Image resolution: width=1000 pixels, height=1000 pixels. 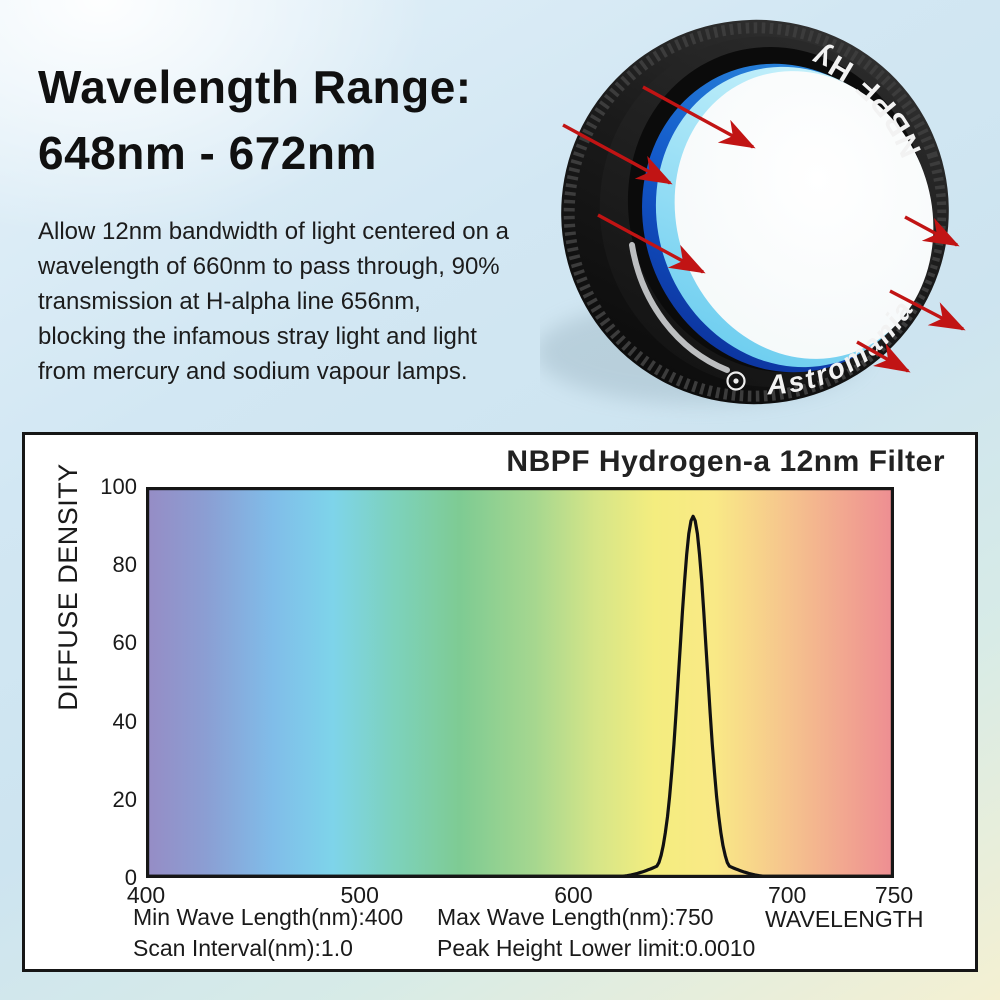 What do you see at coordinates (500, 895) in the screenshot?
I see `x-axis-ticks: 400 500 600 700 750` at bounding box center [500, 895].